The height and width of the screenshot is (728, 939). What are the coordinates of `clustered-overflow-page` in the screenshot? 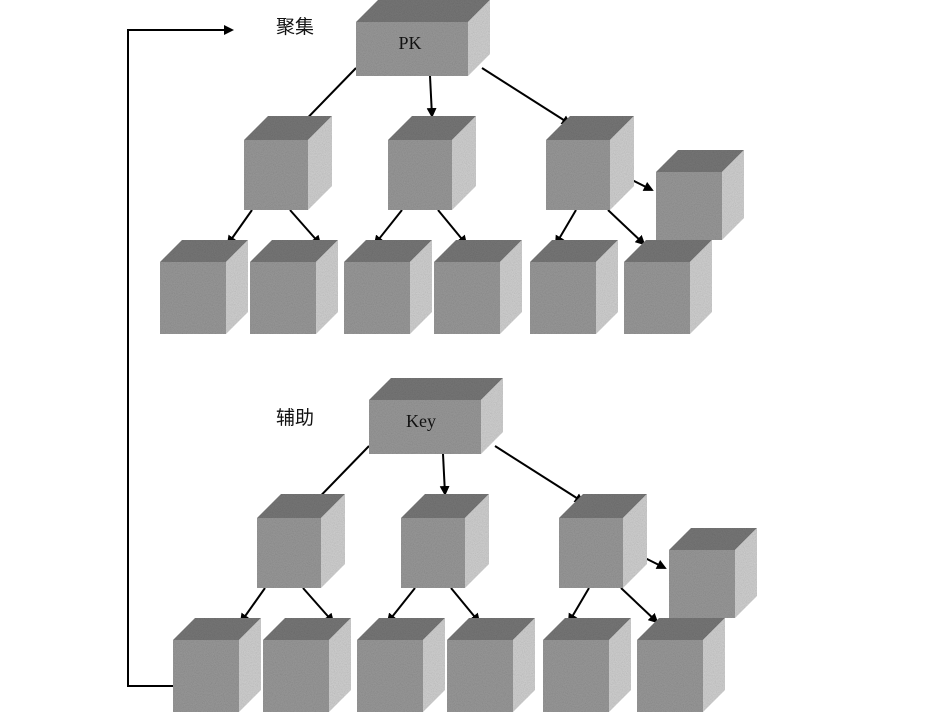 It's located at (700, 195).